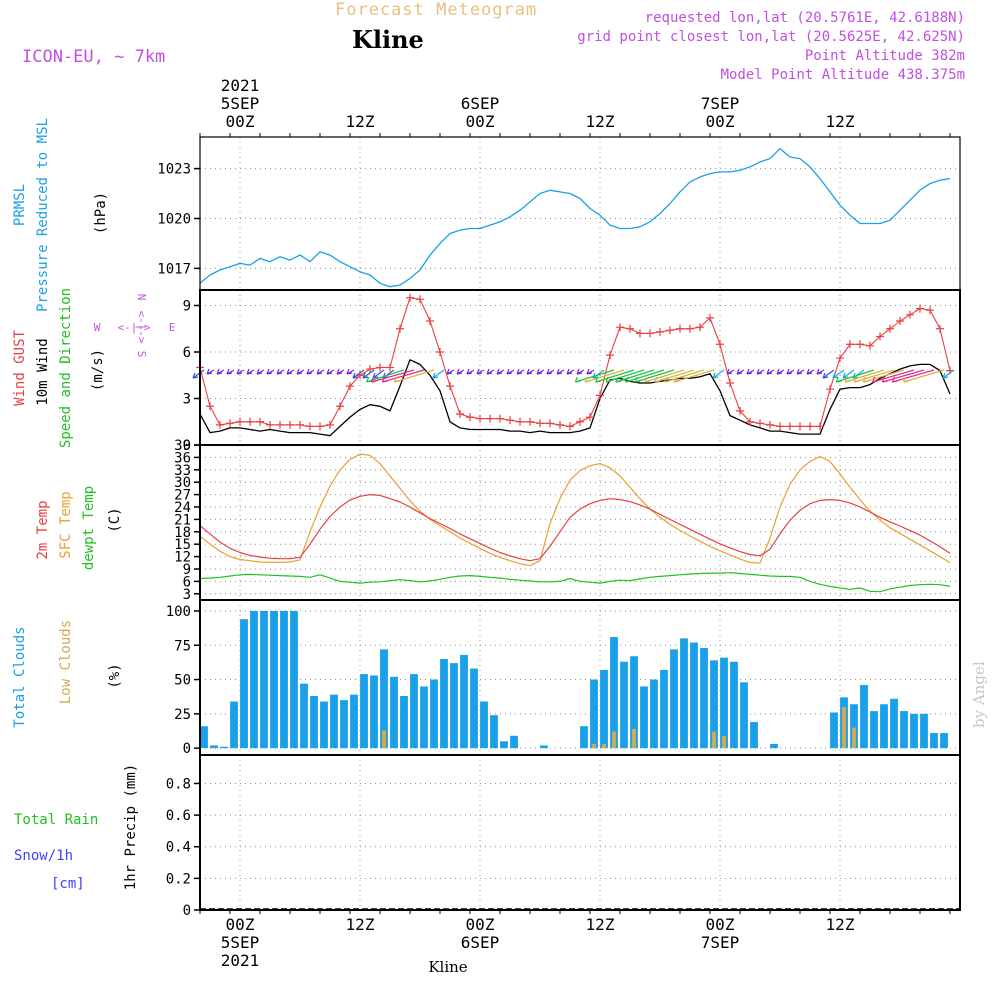  What do you see at coordinates (720, 942) in the screenshot?
I see `time-label-bottom: 7SEP` at bounding box center [720, 942].